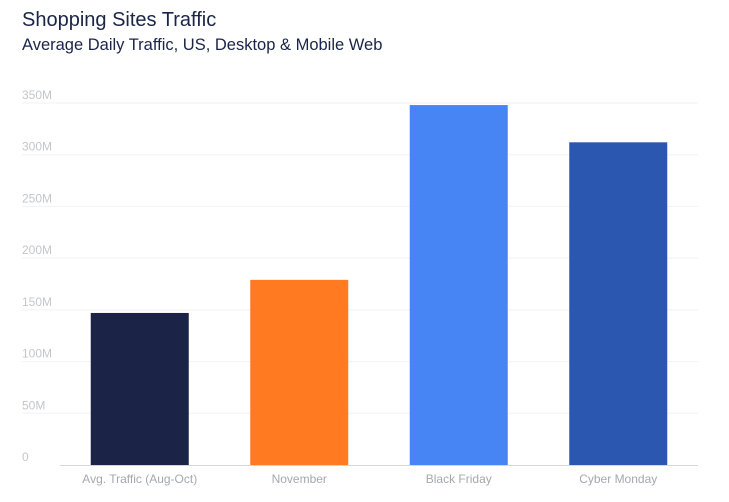 This screenshot has height=502, width=729. I want to click on y-tick-label: 0, so click(25, 457).